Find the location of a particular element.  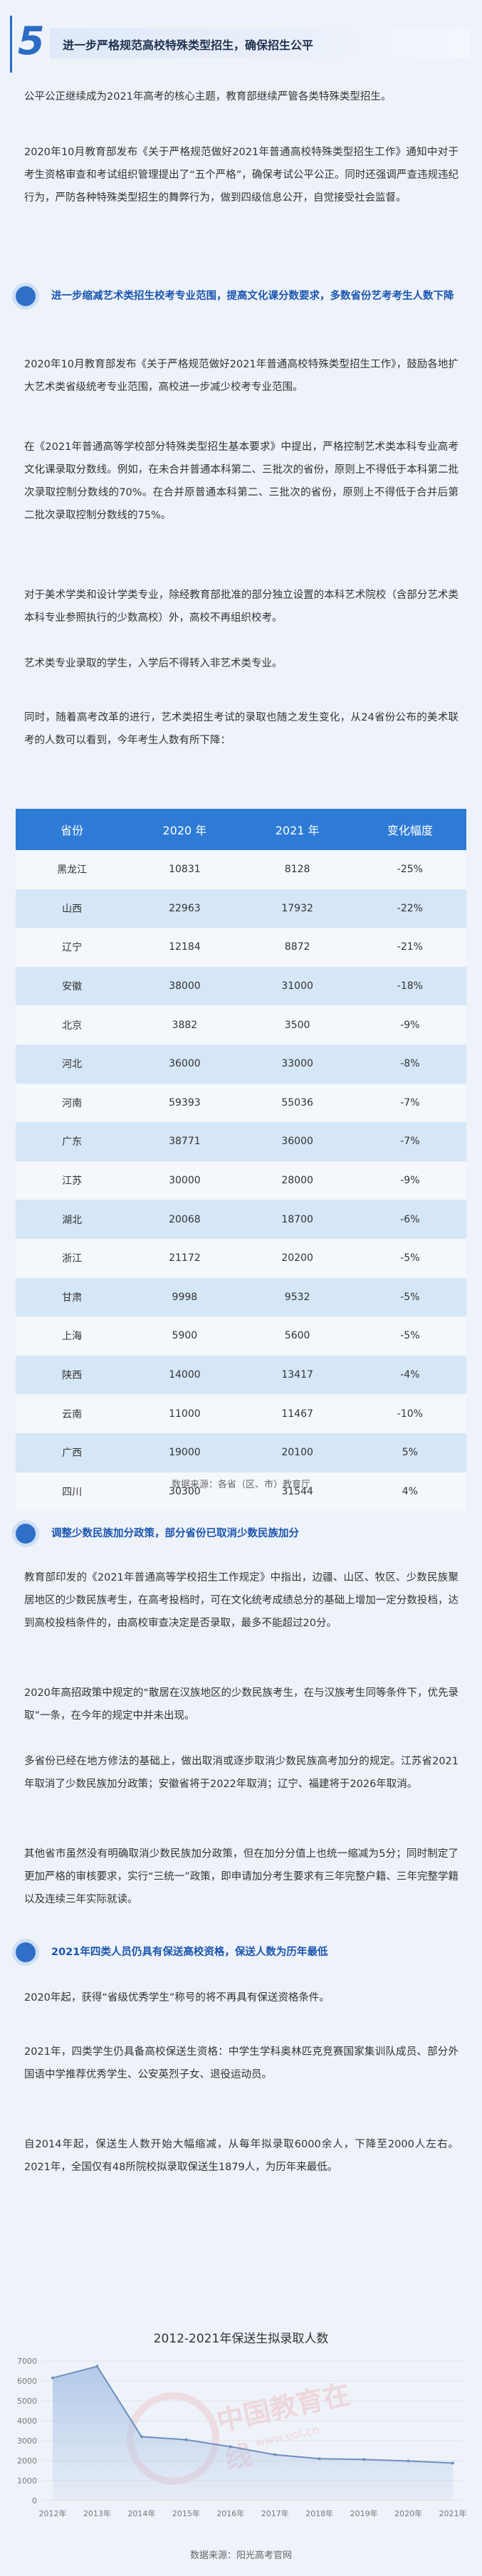

table-row: 上海 5900 5600 -5% is located at coordinates (241, 1336).